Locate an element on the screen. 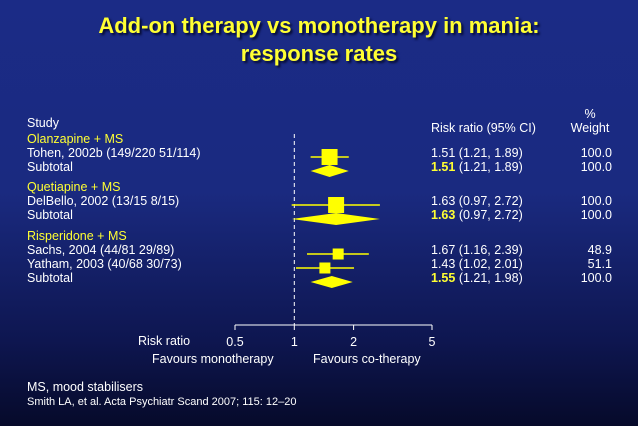 The width and height of the screenshot is (638, 426). percent-header: % is located at coordinates (590, 114).